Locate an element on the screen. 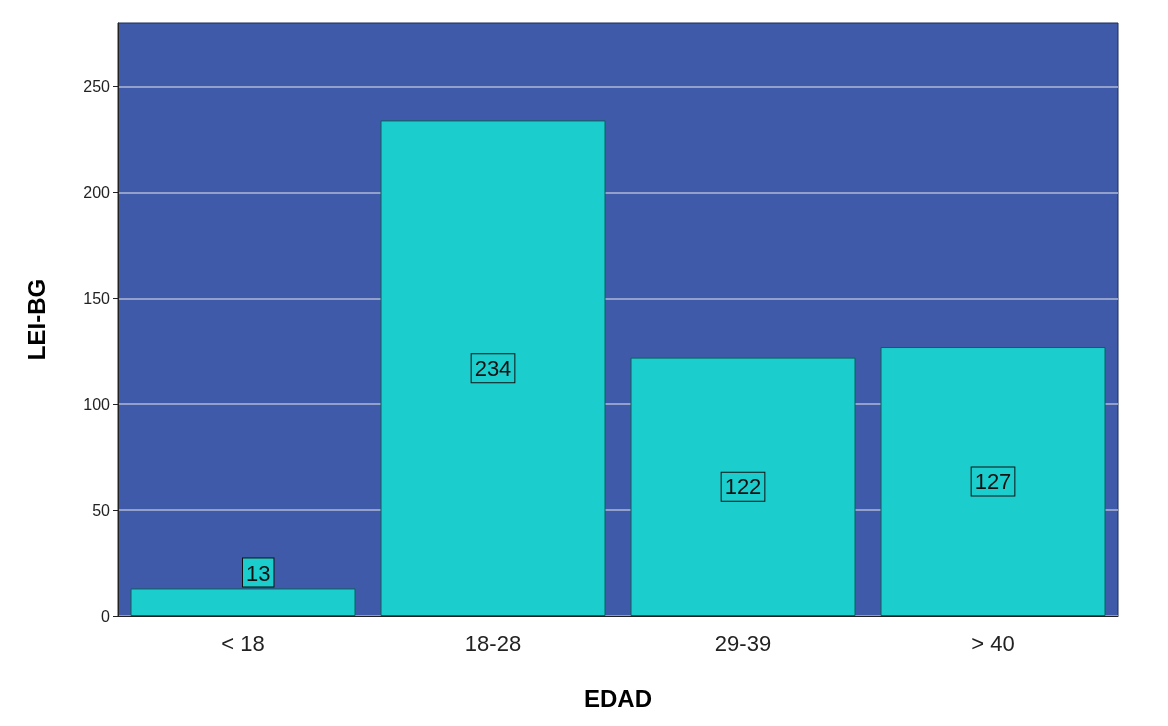 Image resolution: width=1168 pixels, height=726 pixels. y-axis-title: LEI-BG is located at coordinates (36, 319).